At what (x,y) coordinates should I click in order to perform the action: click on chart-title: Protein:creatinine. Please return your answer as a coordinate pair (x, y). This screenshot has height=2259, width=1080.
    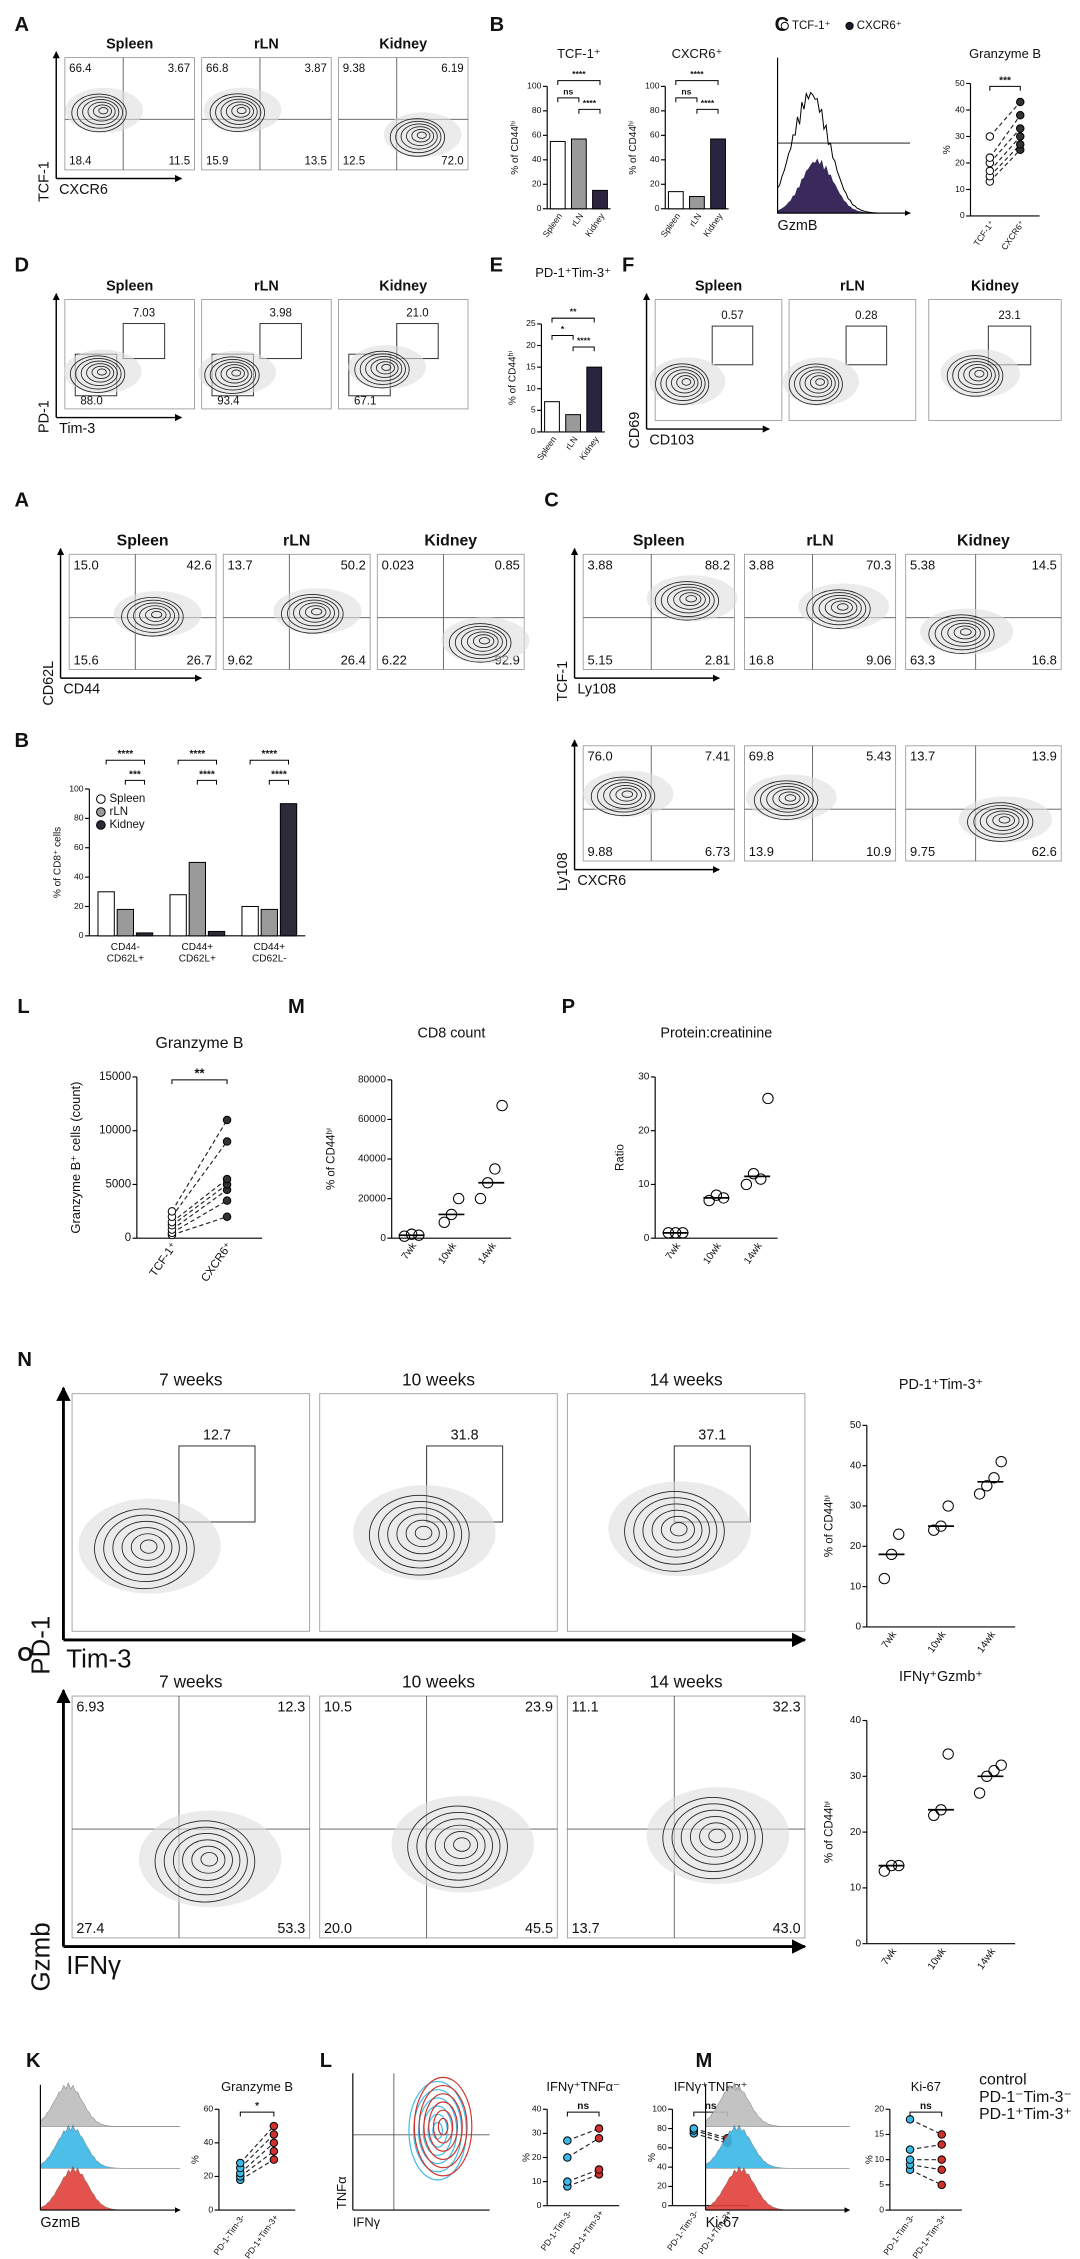
    Looking at the image, I should click on (716, 1034).